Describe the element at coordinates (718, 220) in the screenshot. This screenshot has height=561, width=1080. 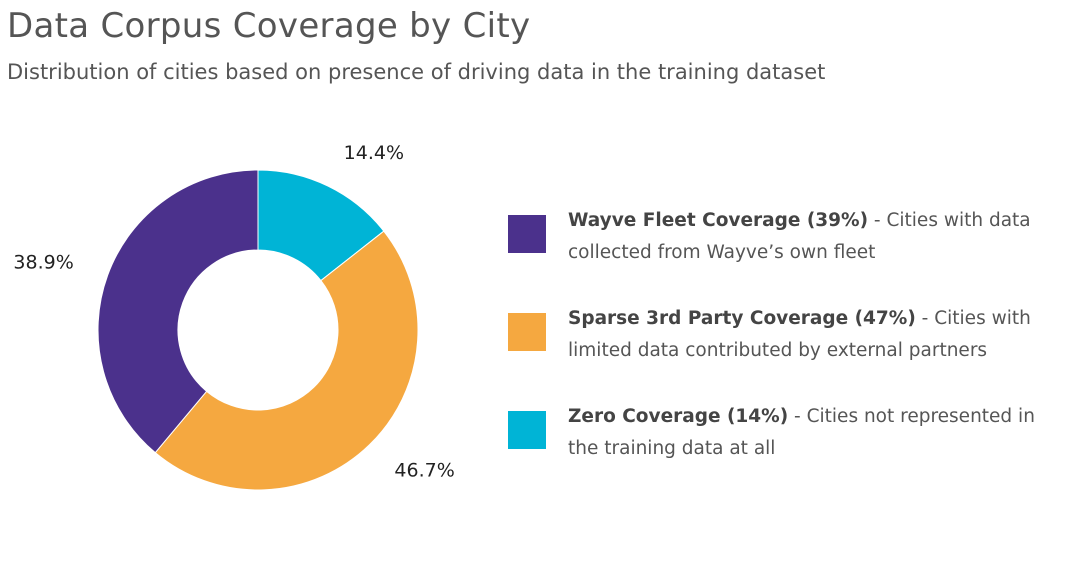
I see `legend-label: Wayve Fleet Coverage (39%)` at that location.